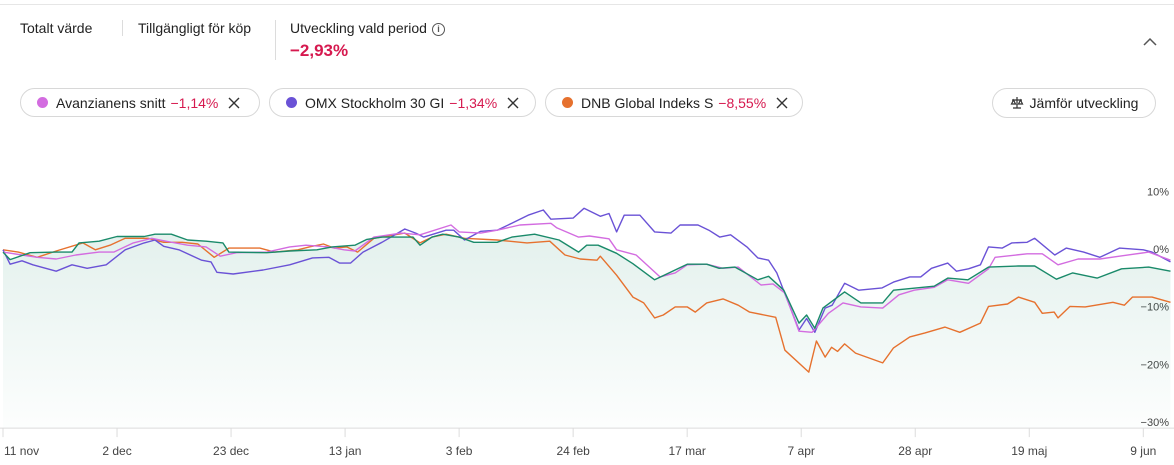  Describe the element at coordinates (915, 451) in the screenshot. I see `x-tick-label: 28 apr` at that location.